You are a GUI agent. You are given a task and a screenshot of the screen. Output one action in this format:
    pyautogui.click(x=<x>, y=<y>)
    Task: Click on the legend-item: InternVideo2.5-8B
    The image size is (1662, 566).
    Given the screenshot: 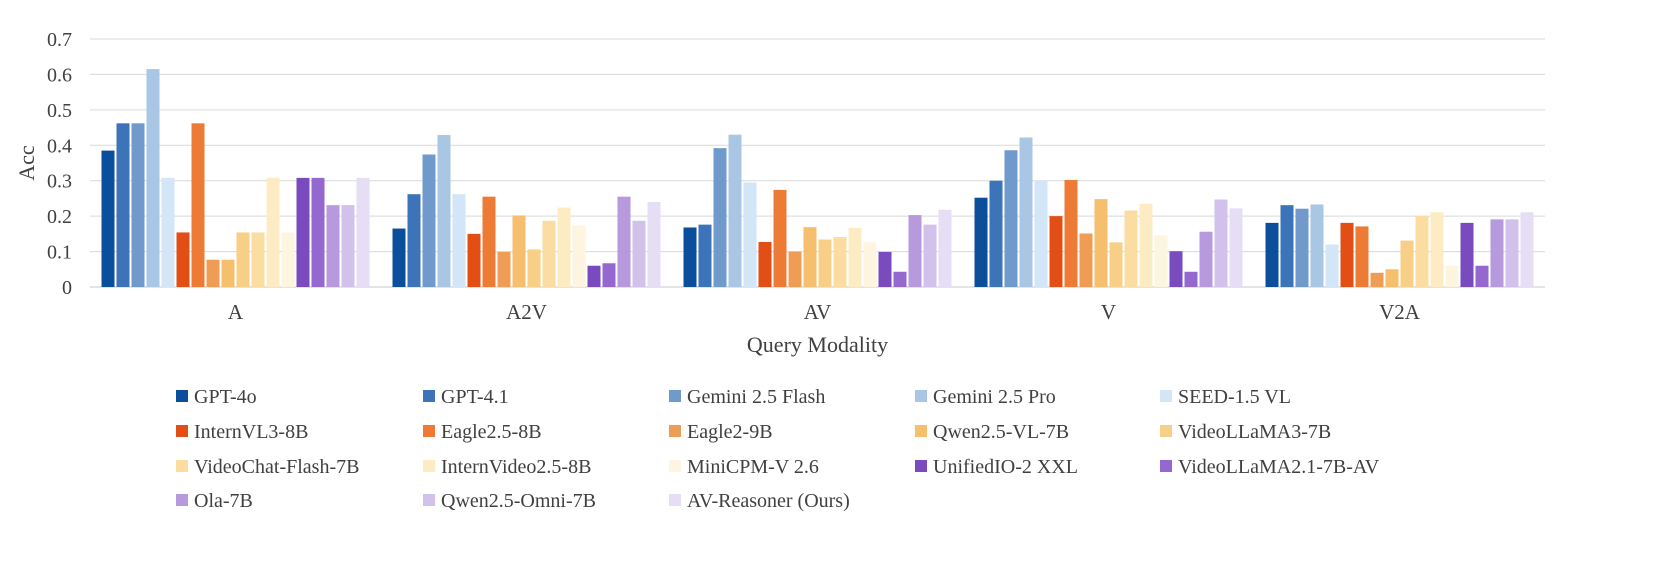 What is the action you would take?
    pyautogui.click(x=507, y=467)
    